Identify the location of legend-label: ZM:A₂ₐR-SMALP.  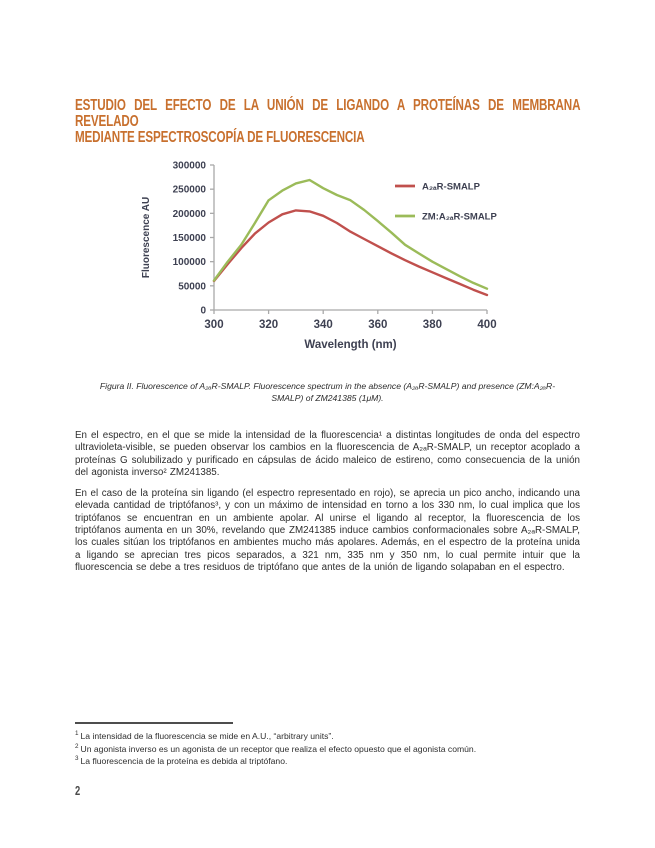
(459, 217).